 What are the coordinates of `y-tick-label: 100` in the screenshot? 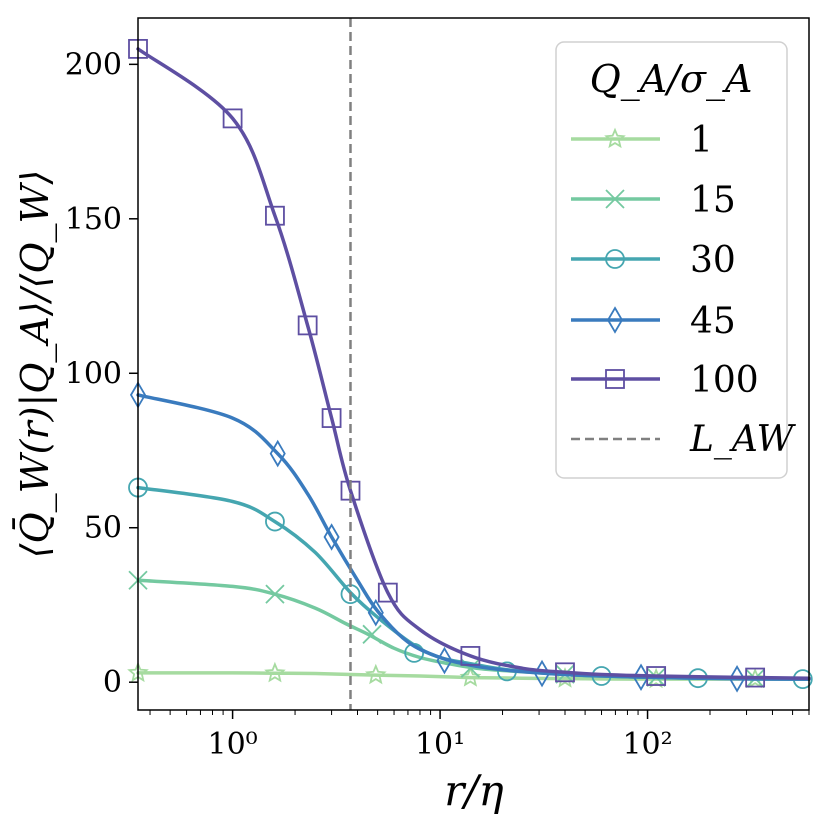 It's located at (93, 373).